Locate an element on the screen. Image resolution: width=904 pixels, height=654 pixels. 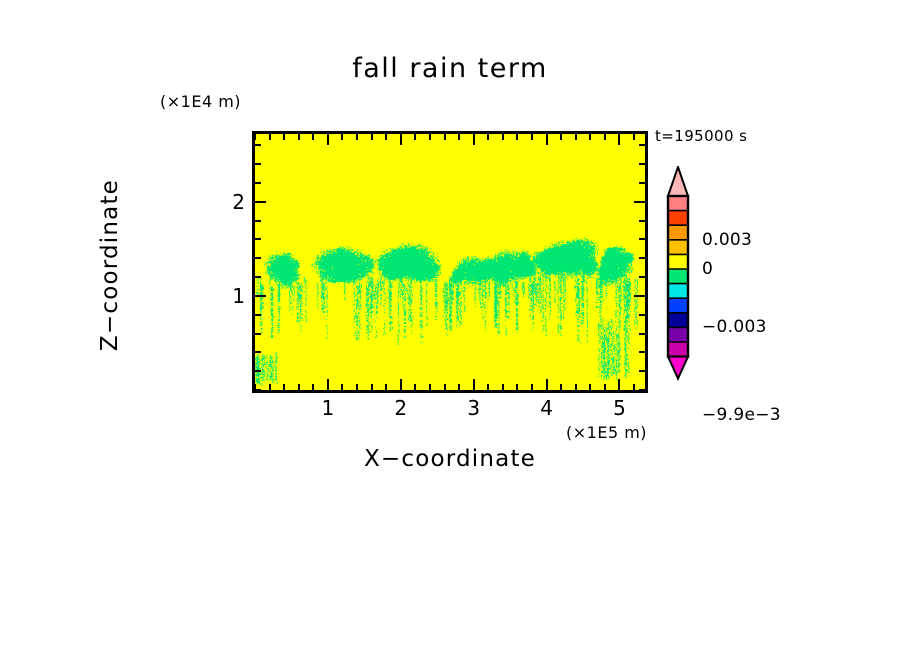
timestamp-label: t=195000 s is located at coordinates (701, 136).